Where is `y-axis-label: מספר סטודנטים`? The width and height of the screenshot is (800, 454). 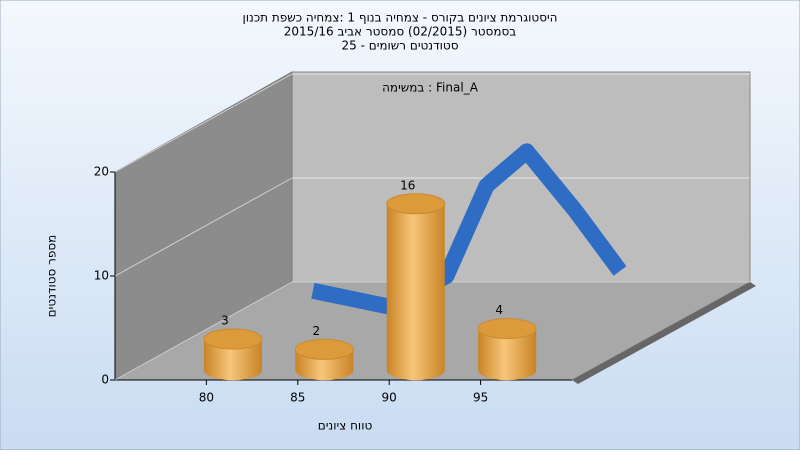
y-axis-label: מספר סטודנטים is located at coordinates (52, 276).